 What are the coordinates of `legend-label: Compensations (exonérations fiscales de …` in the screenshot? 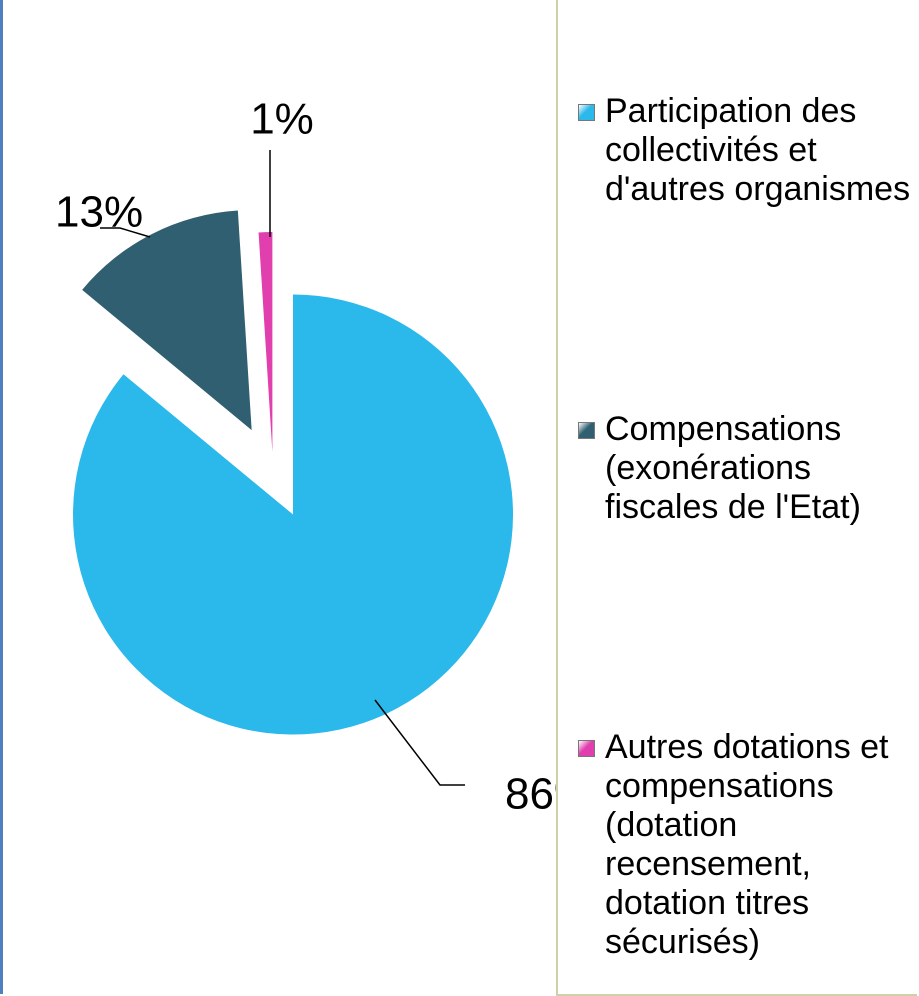 It's located at (733, 468).